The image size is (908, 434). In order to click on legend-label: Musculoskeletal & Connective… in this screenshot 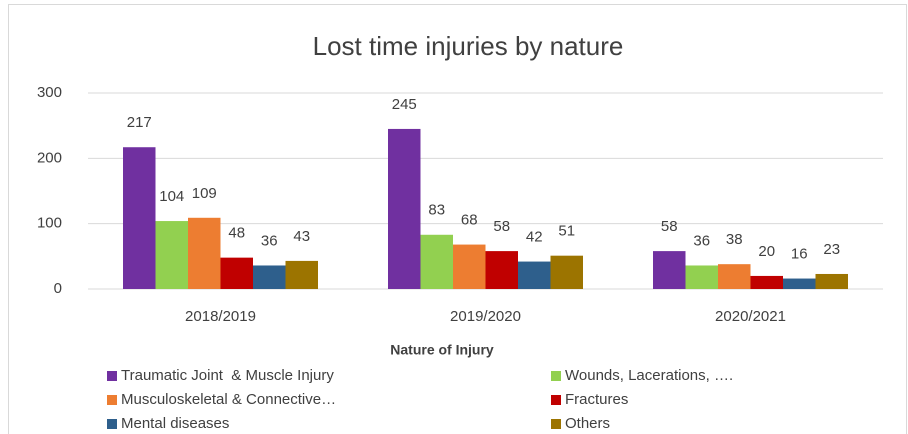, I will do `click(228, 399)`.